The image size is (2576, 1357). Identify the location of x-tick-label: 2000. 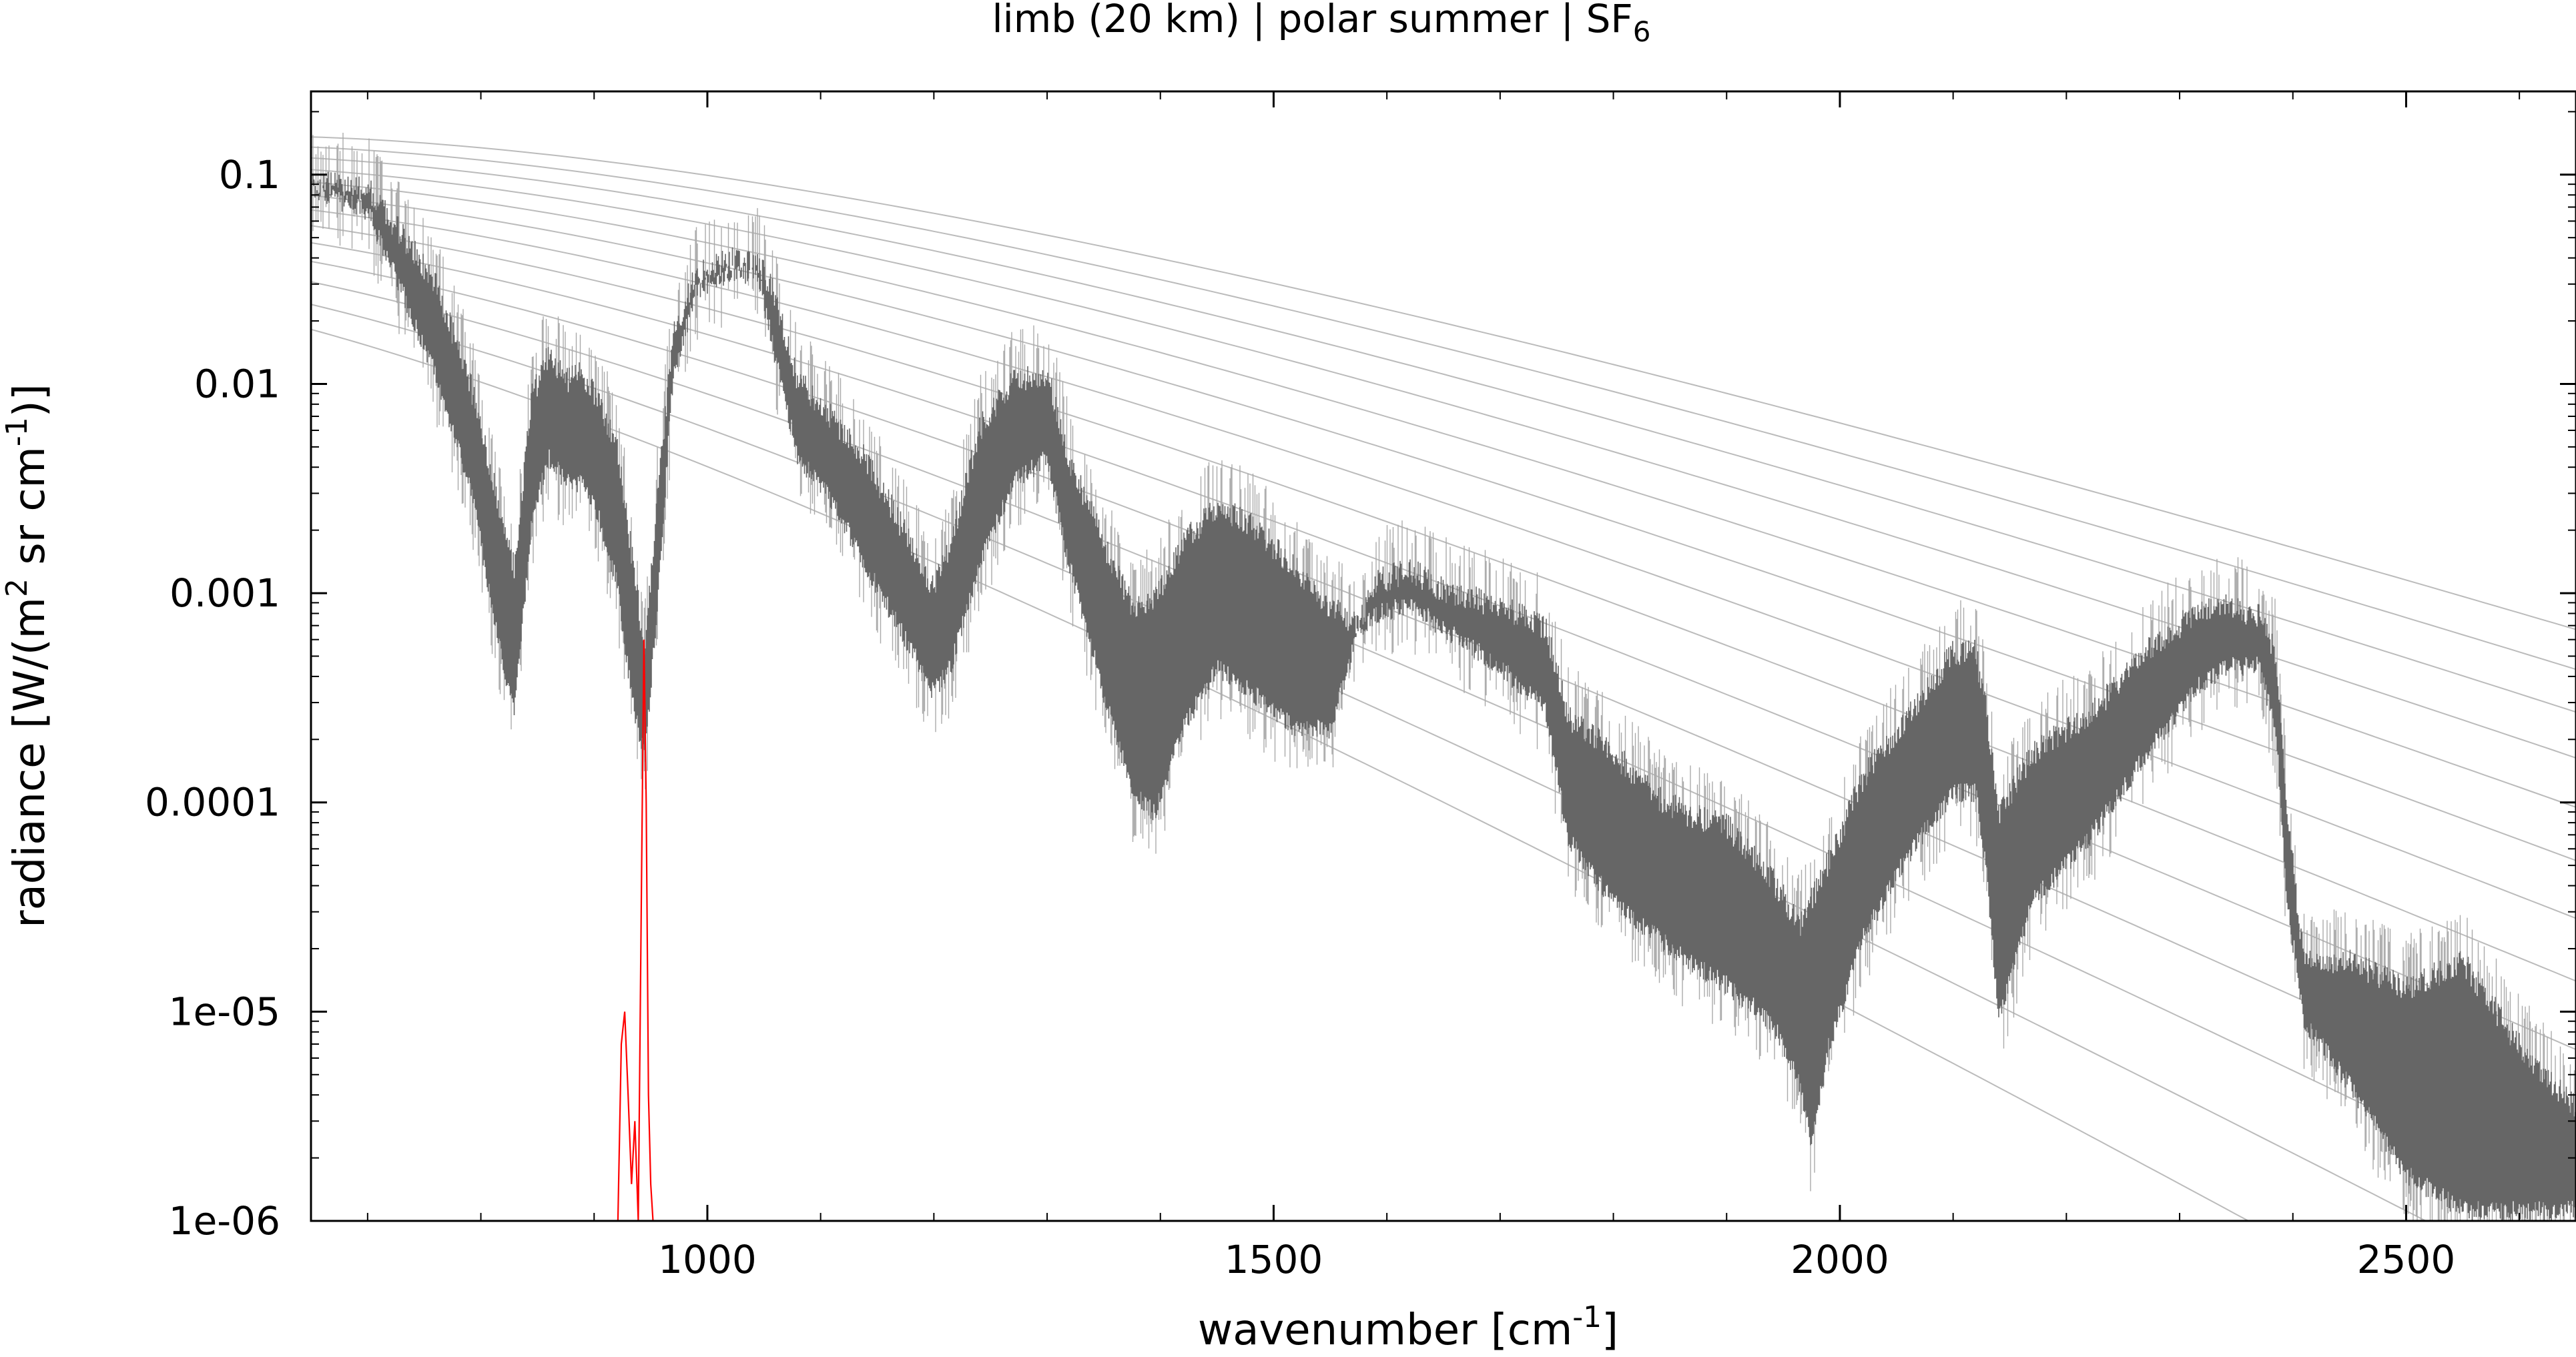
(1840, 1259).